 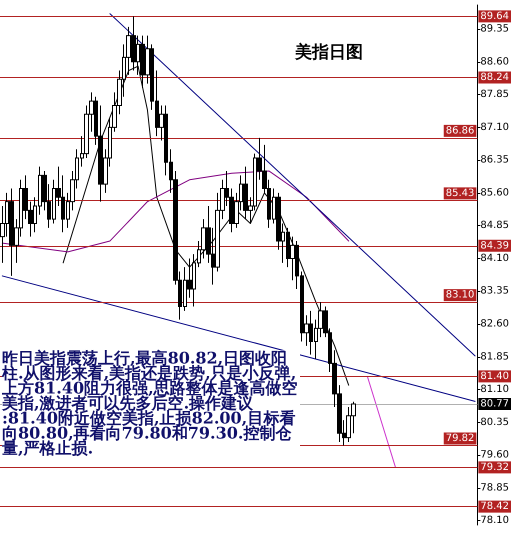 What do you see at coordinates (495, 246) in the screenshot?
I see `ref-line-label: 84.39` at bounding box center [495, 246].